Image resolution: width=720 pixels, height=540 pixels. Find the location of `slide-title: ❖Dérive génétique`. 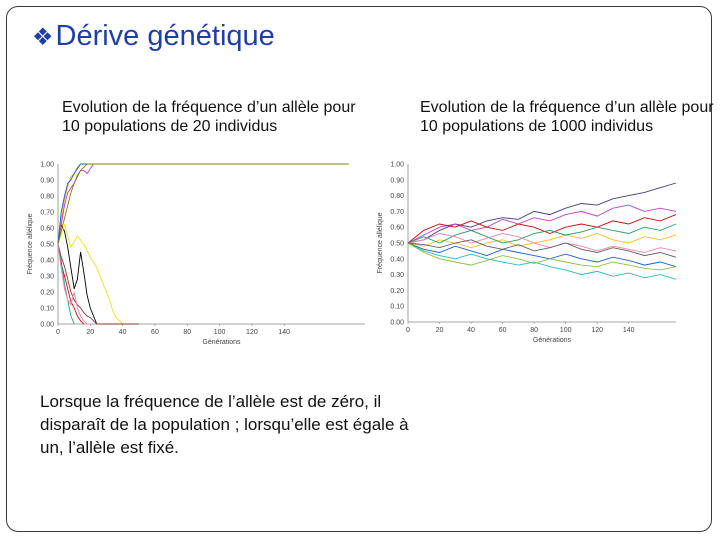

slide-title: ❖Dérive génétique is located at coordinates (153, 36).